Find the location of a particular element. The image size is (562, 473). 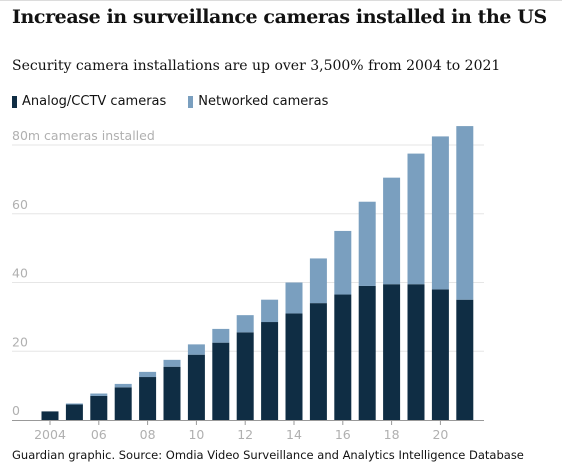

x-tick-label: 12 is located at coordinates (245, 434).